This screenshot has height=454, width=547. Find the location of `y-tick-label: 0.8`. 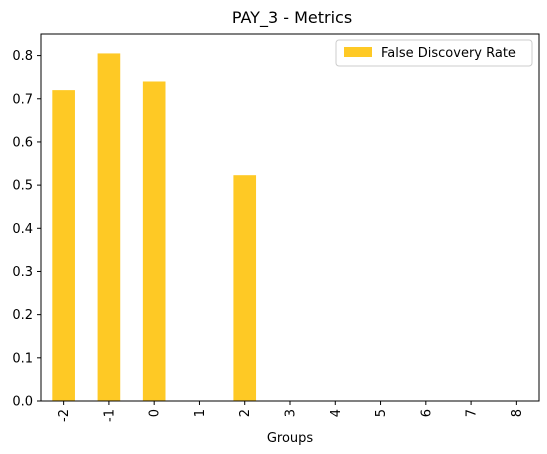

y-tick-label: 0.8 is located at coordinates (22, 56).